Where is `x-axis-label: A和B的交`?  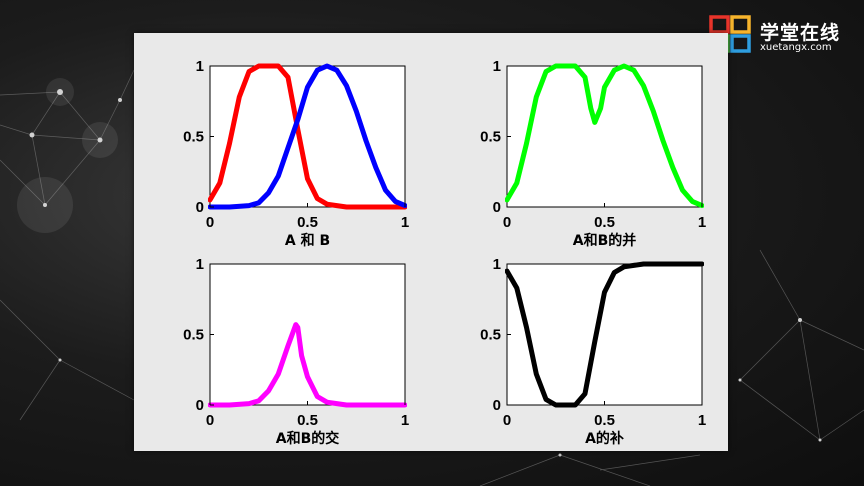 x-axis-label: A和B的交 is located at coordinates (308, 438).